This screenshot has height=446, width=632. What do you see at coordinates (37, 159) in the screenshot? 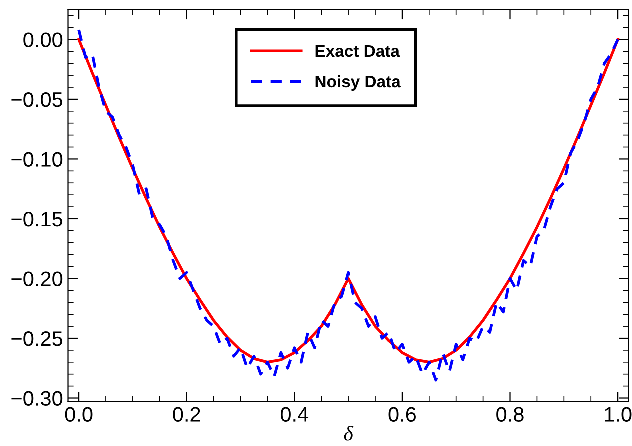
I see `y-tick-label: −0.10` at bounding box center [37, 159].